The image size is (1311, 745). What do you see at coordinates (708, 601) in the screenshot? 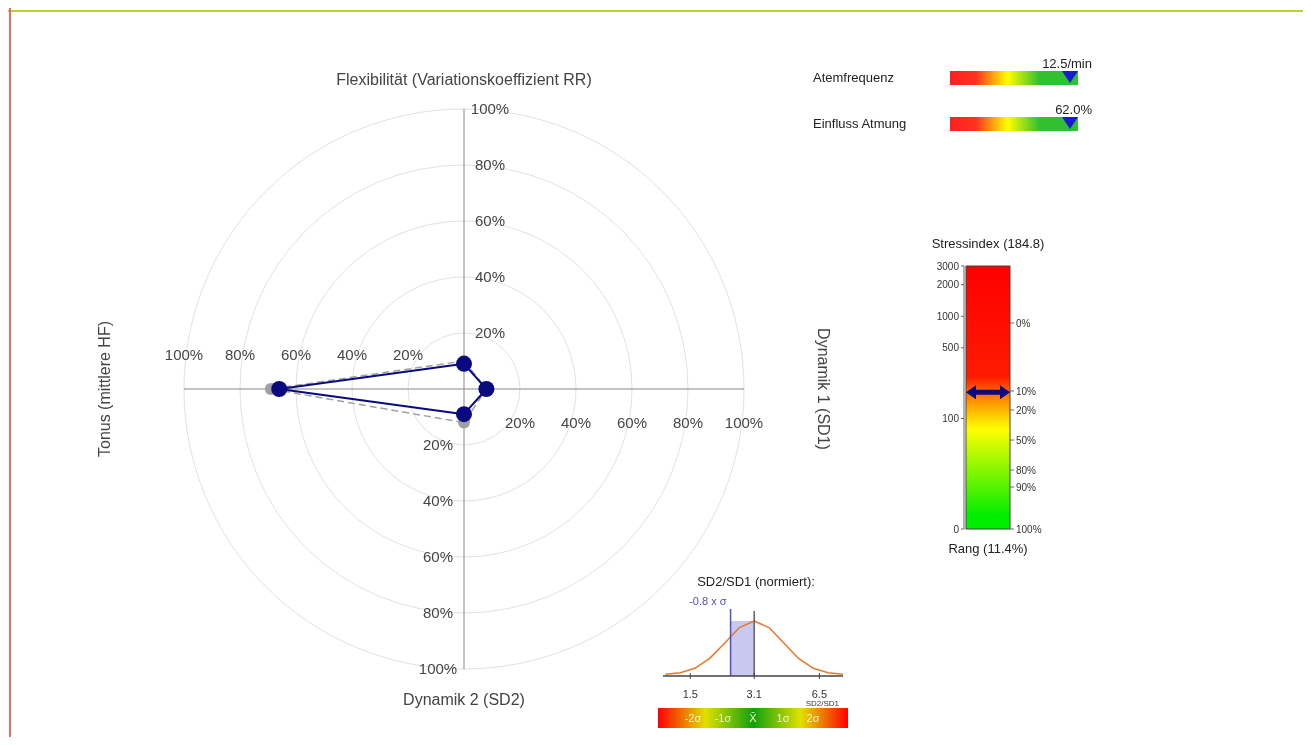
I see `ref-line-label: -0.8 x σ` at bounding box center [708, 601].